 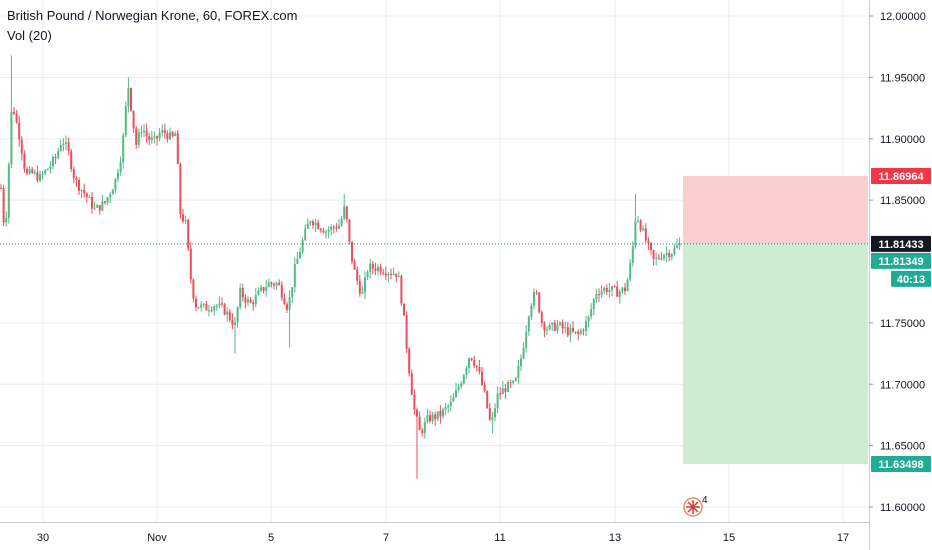 I want to click on price-tick-label: 12.00000, so click(x=903, y=17).